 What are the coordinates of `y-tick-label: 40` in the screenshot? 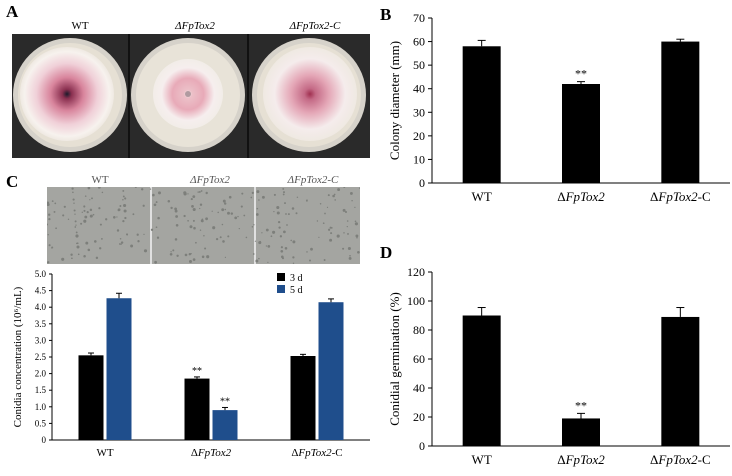 It's located at (419, 388).